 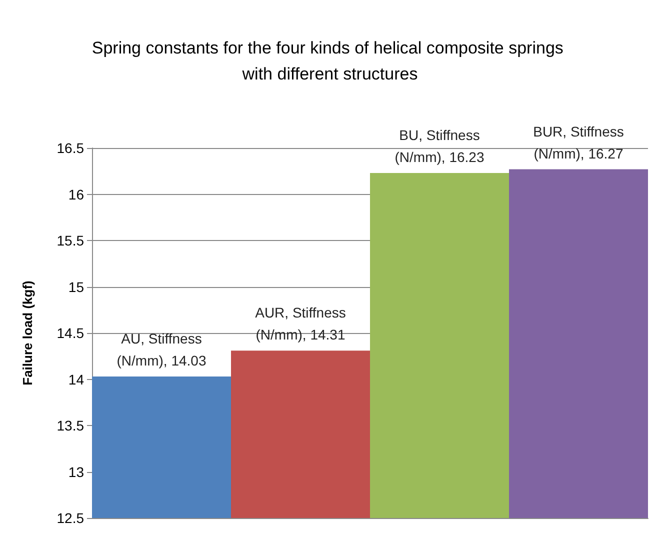 What do you see at coordinates (76, 286) in the screenshot?
I see `y-tick-label: 15` at bounding box center [76, 286].